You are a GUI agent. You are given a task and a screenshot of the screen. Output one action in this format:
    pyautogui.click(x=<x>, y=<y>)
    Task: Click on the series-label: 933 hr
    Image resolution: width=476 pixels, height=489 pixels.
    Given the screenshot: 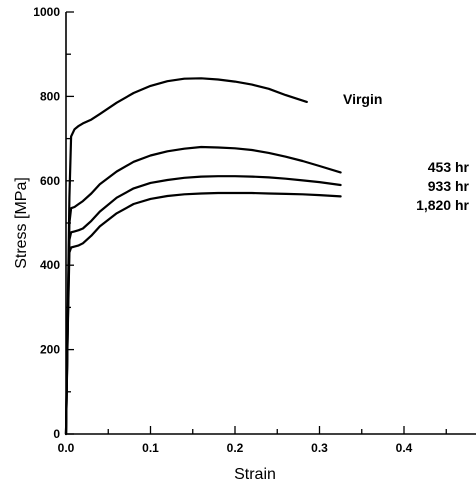 What is the action you would take?
    pyautogui.click(x=449, y=186)
    